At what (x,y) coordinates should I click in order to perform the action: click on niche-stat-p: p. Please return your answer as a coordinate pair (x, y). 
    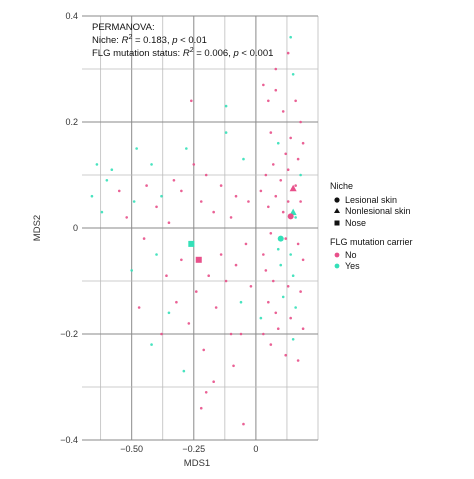
    Looking at the image, I should click on (174, 40).